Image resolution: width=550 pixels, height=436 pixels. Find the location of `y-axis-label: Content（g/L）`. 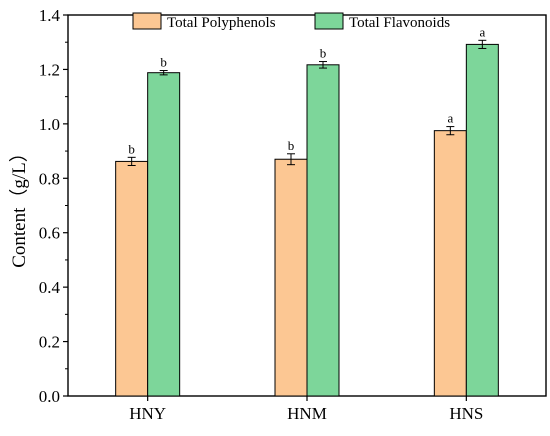

y-axis-label: Content（g/L） is located at coordinates (19, 205).